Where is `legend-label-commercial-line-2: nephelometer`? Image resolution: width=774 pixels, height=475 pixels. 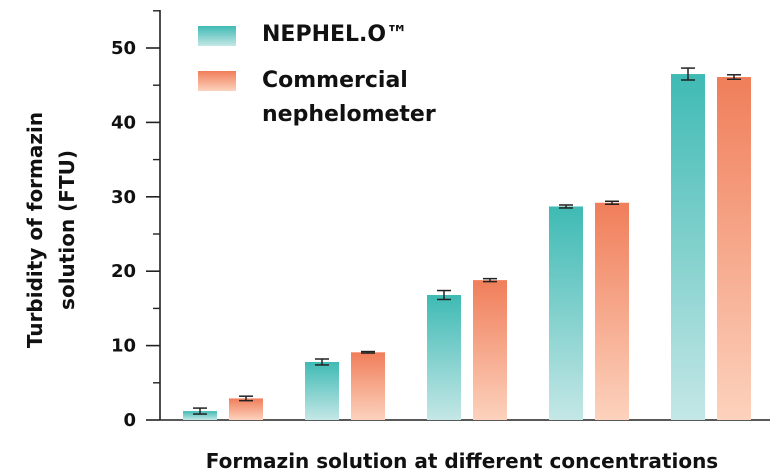
legend-label-commercial-line-2: nephelometer is located at coordinates (349, 114).